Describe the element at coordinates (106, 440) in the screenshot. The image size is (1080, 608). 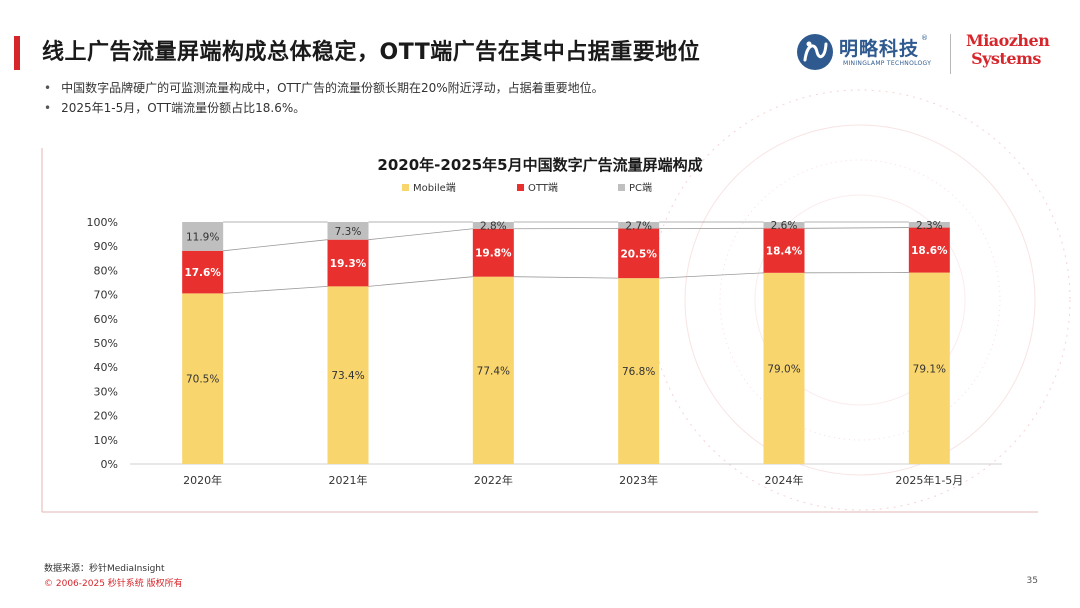
I see `y-tick-label: 10%` at that location.